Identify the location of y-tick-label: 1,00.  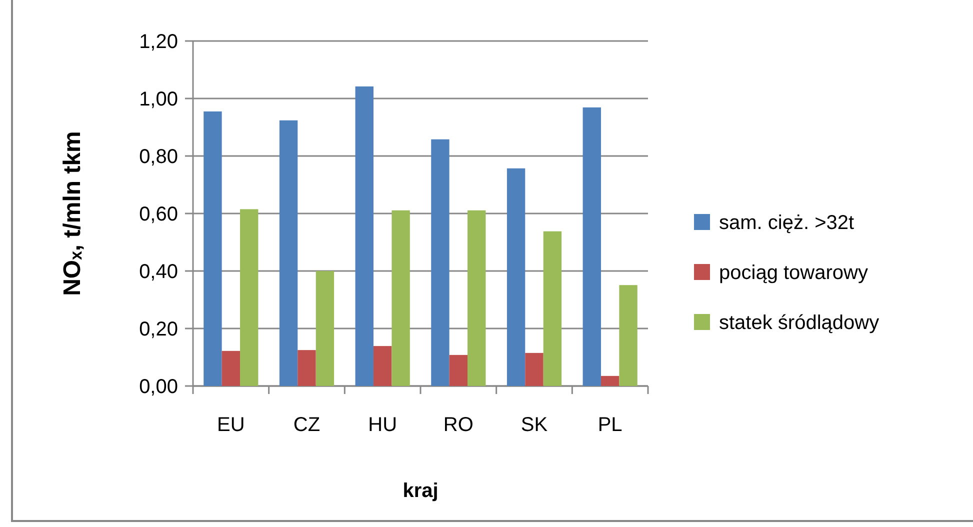
(158, 99).